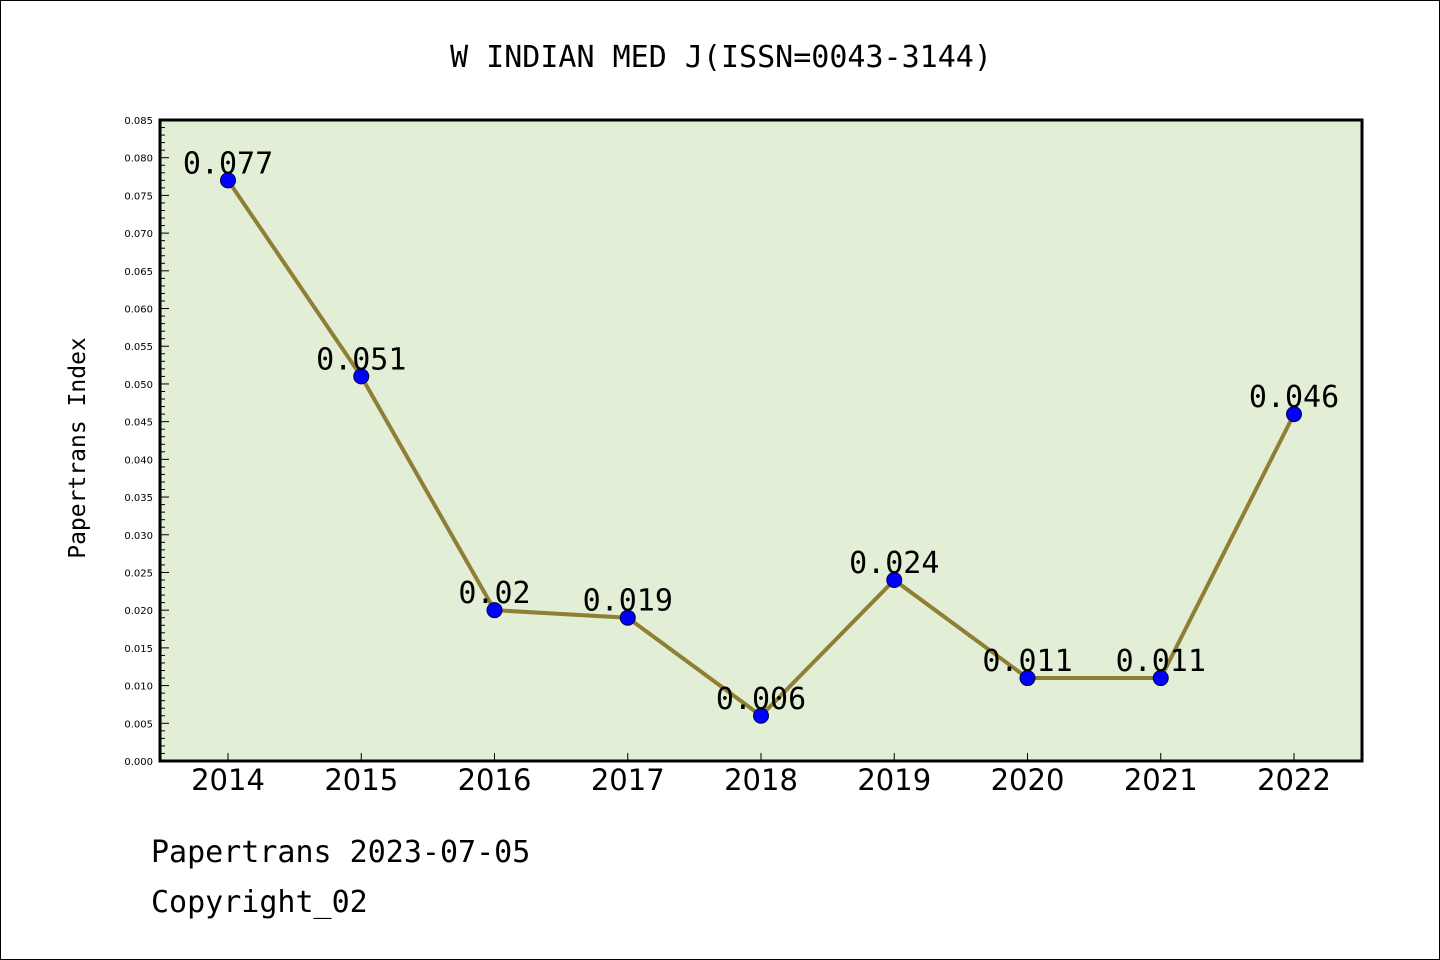 This screenshot has width=1440, height=960. What do you see at coordinates (138, 498) in the screenshot?
I see `y-tick-label: 0.035` at bounding box center [138, 498].